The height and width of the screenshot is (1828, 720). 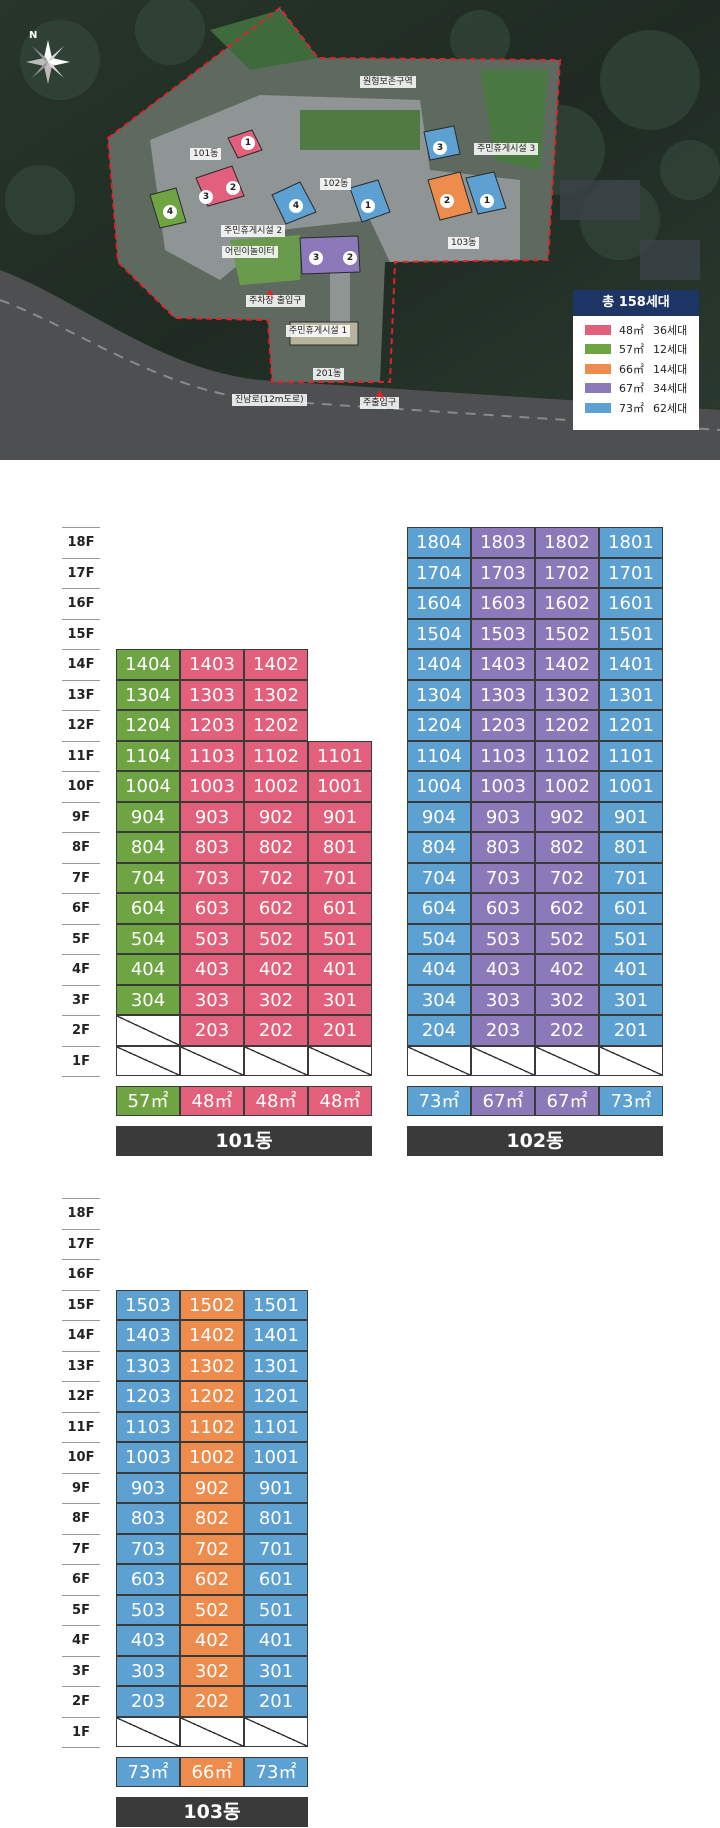 I want to click on unit-cell: 1401, so click(x=276, y=1335).